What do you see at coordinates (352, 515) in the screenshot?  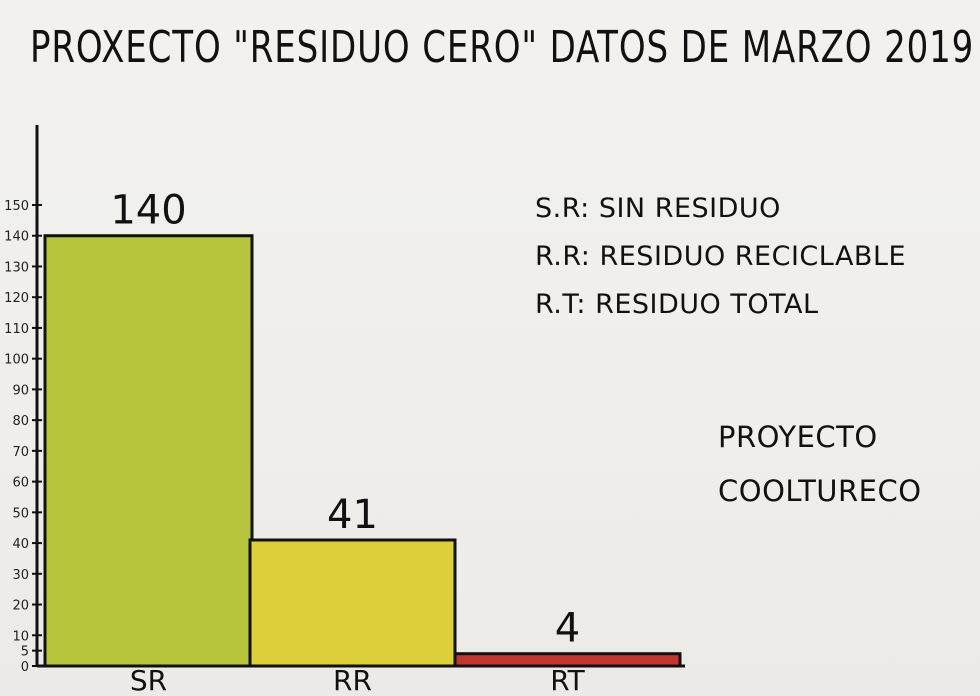 I see `data-label-rr: 41` at bounding box center [352, 515].